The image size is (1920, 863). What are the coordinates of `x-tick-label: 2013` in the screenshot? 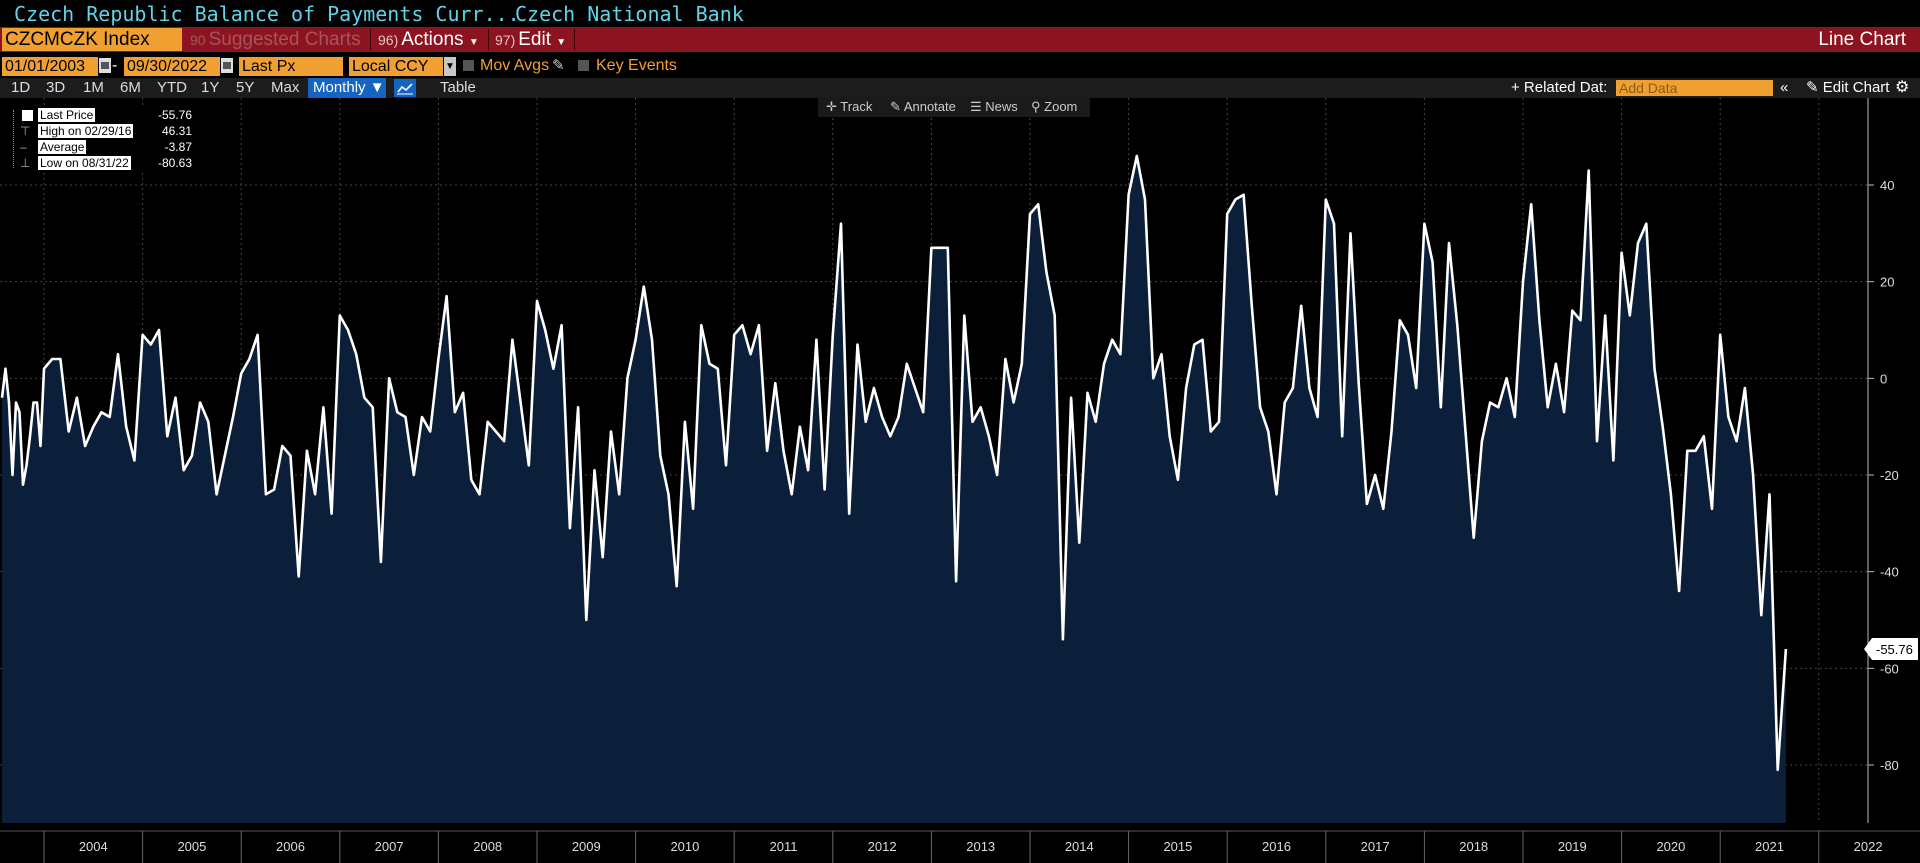 It's located at (980, 846).